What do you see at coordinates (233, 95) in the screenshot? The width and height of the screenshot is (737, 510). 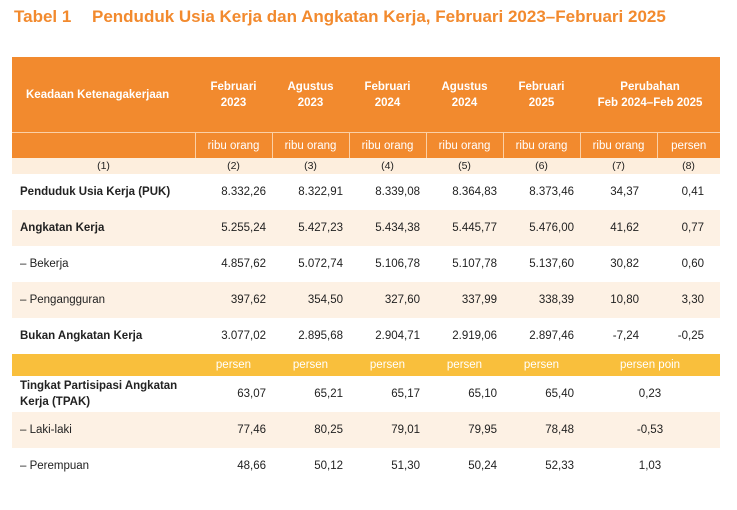 I see `period-header: Februari 2023` at bounding box center [233, 95].